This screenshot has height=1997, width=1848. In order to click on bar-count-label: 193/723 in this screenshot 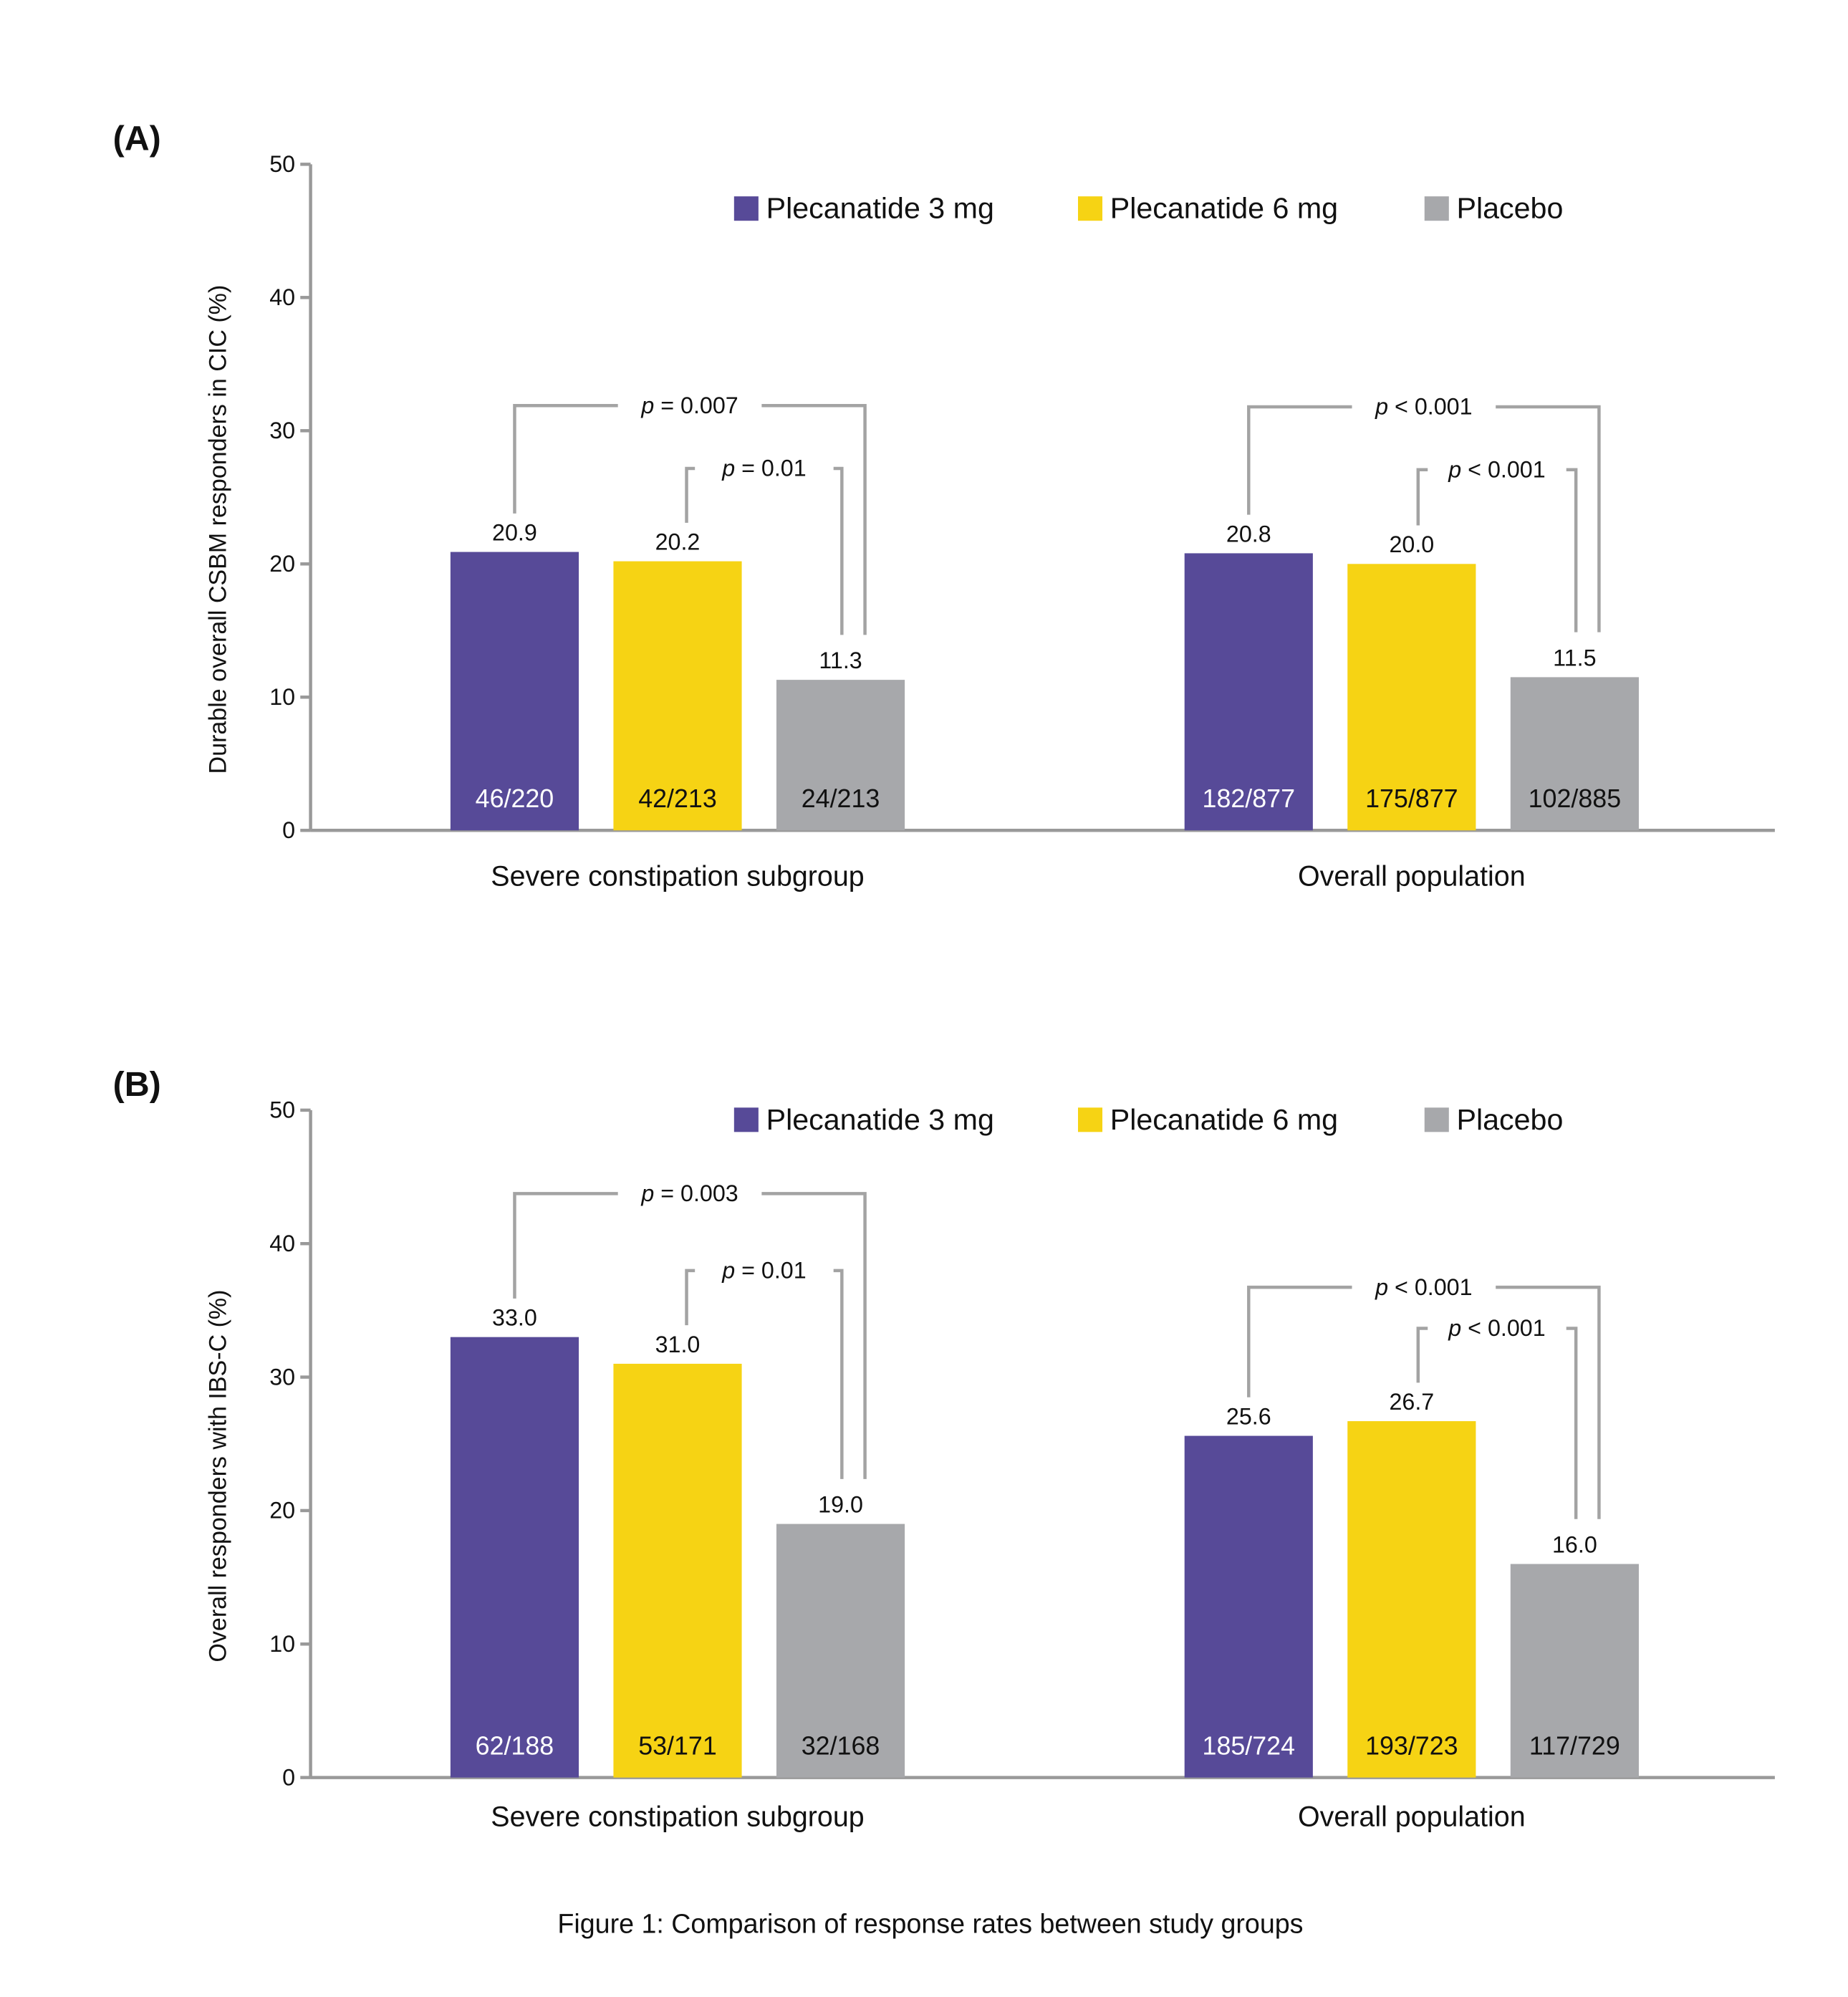, I will do `click(1411, 1746)`.